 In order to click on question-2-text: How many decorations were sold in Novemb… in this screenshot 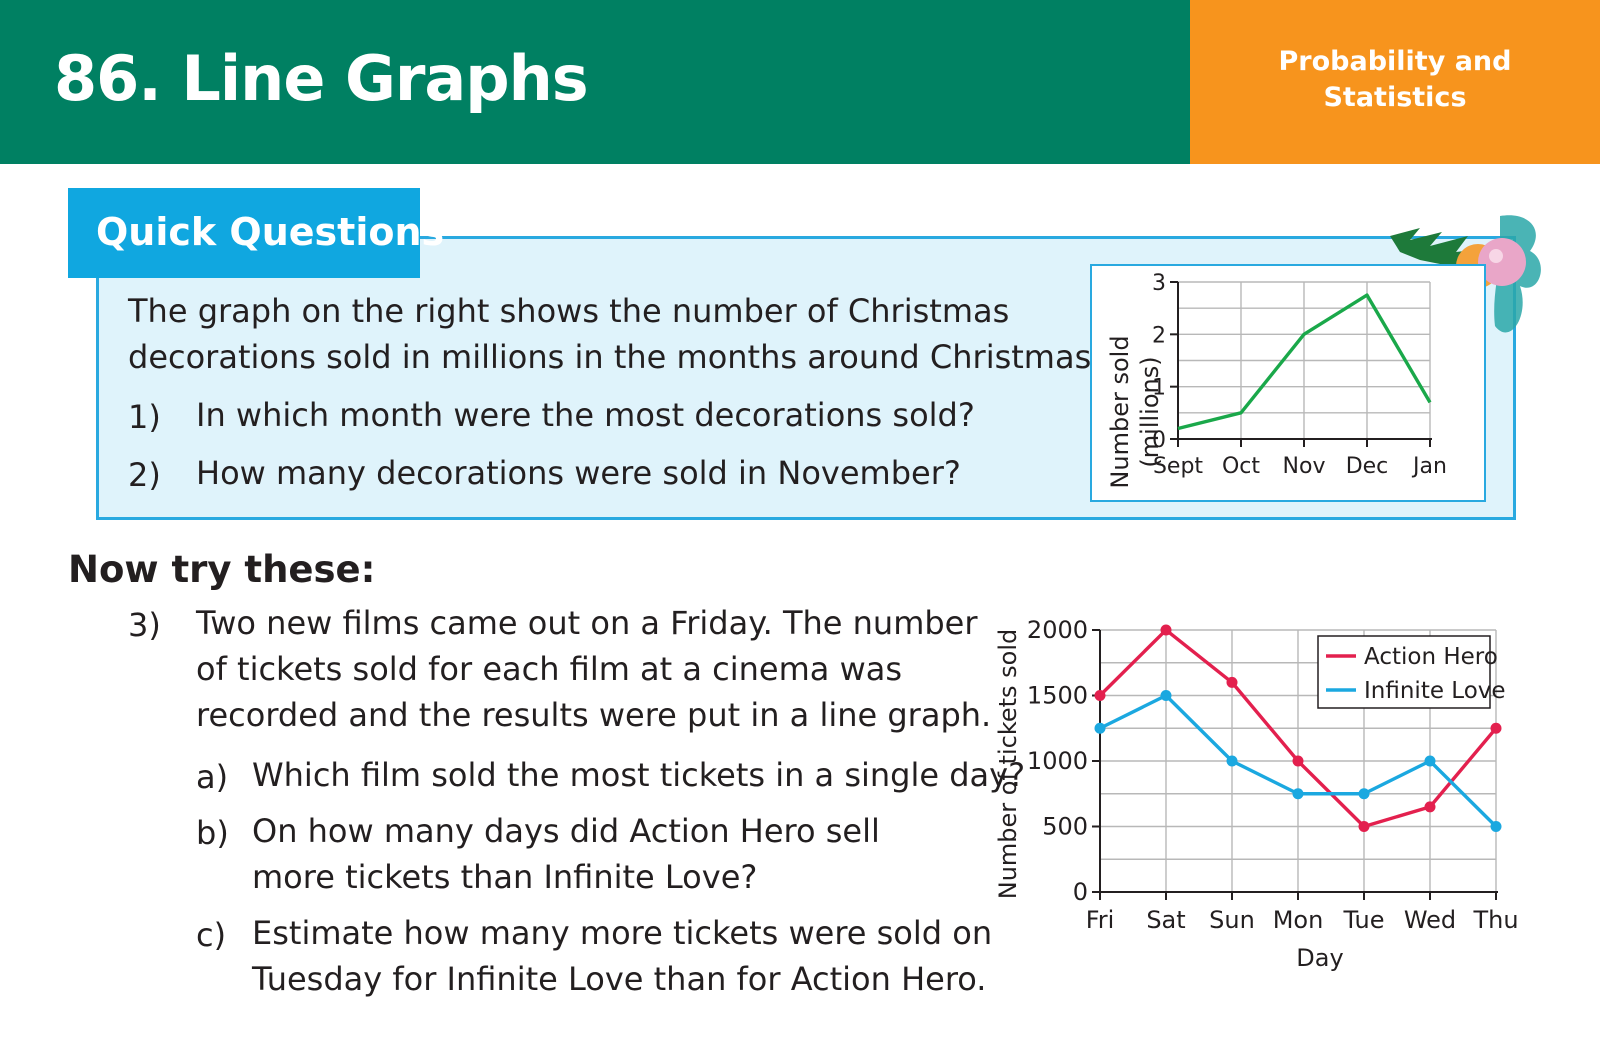, I will do `click(578, 473)`.